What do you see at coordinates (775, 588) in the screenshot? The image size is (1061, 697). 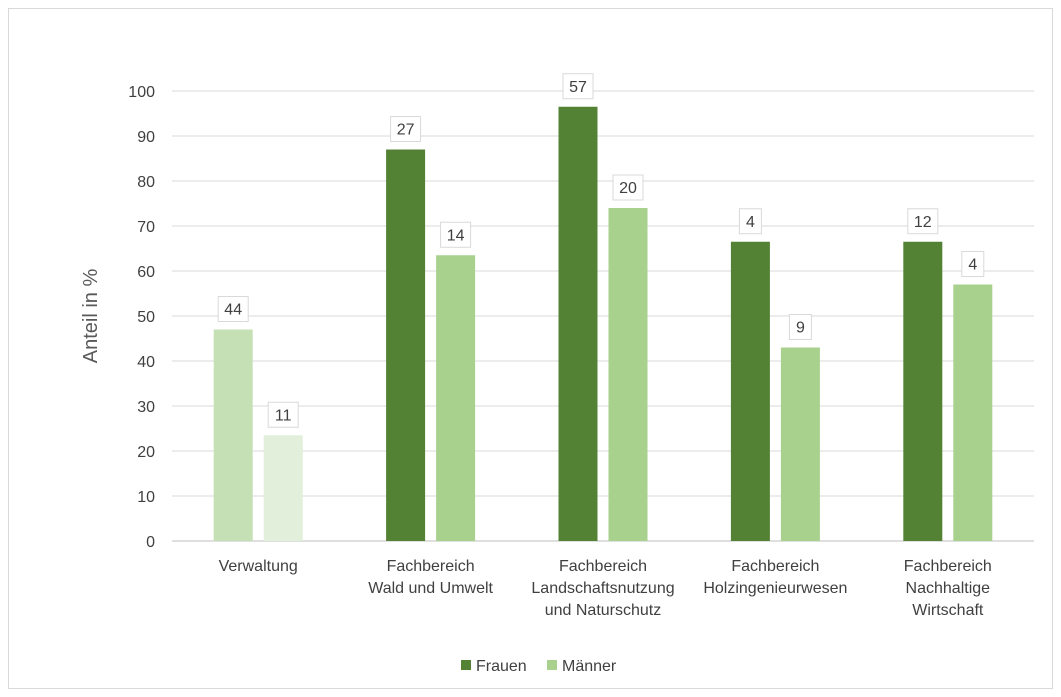 I see `x-tick-label: Holzingenieurwesen` at bounding box center [775, 588].